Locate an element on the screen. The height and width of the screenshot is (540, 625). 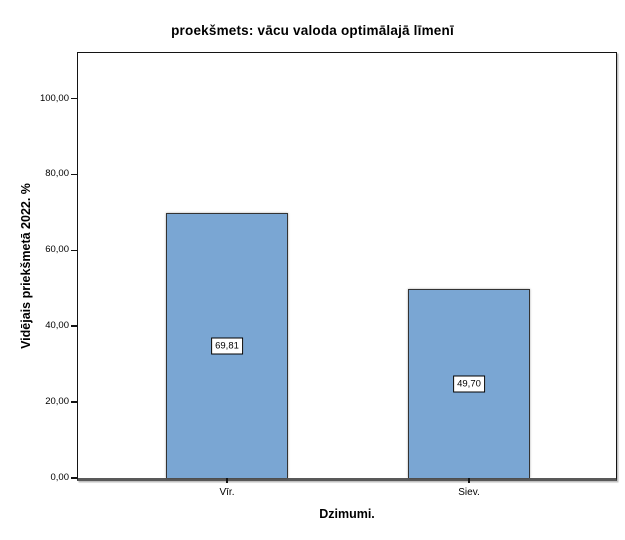
bar-value-label: 69,81 is located at coordinates (227, 346).